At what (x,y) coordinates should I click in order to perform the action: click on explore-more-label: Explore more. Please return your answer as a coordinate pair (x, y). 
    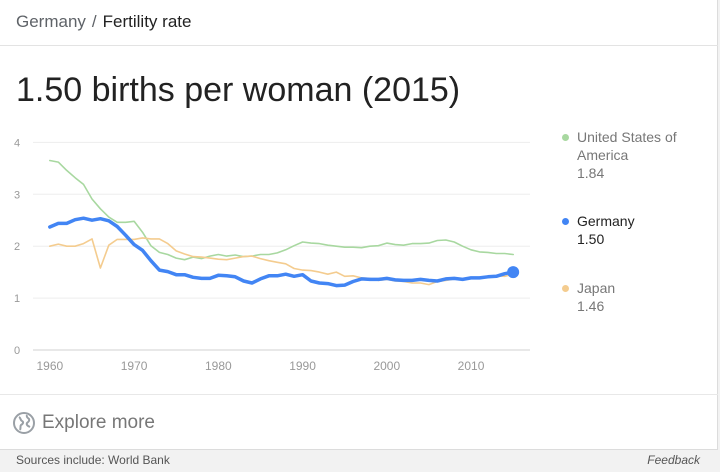
    Looking at the image, I should click on (98, 422).